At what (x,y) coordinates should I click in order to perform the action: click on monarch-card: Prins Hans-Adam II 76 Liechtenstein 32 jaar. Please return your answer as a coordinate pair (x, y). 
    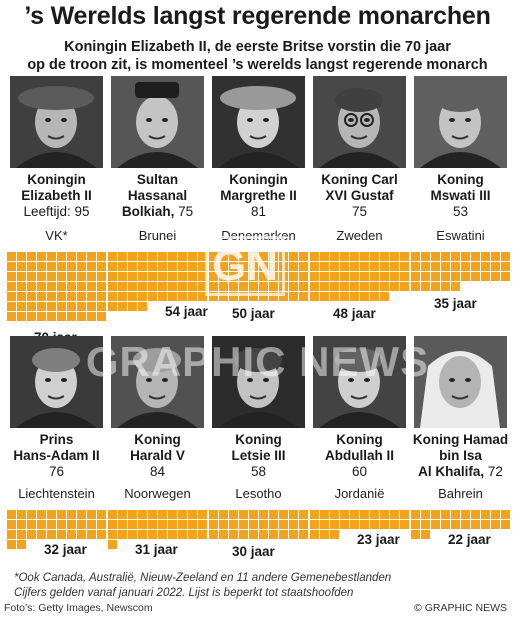
    Looking at the image, I should click on (56, 451).